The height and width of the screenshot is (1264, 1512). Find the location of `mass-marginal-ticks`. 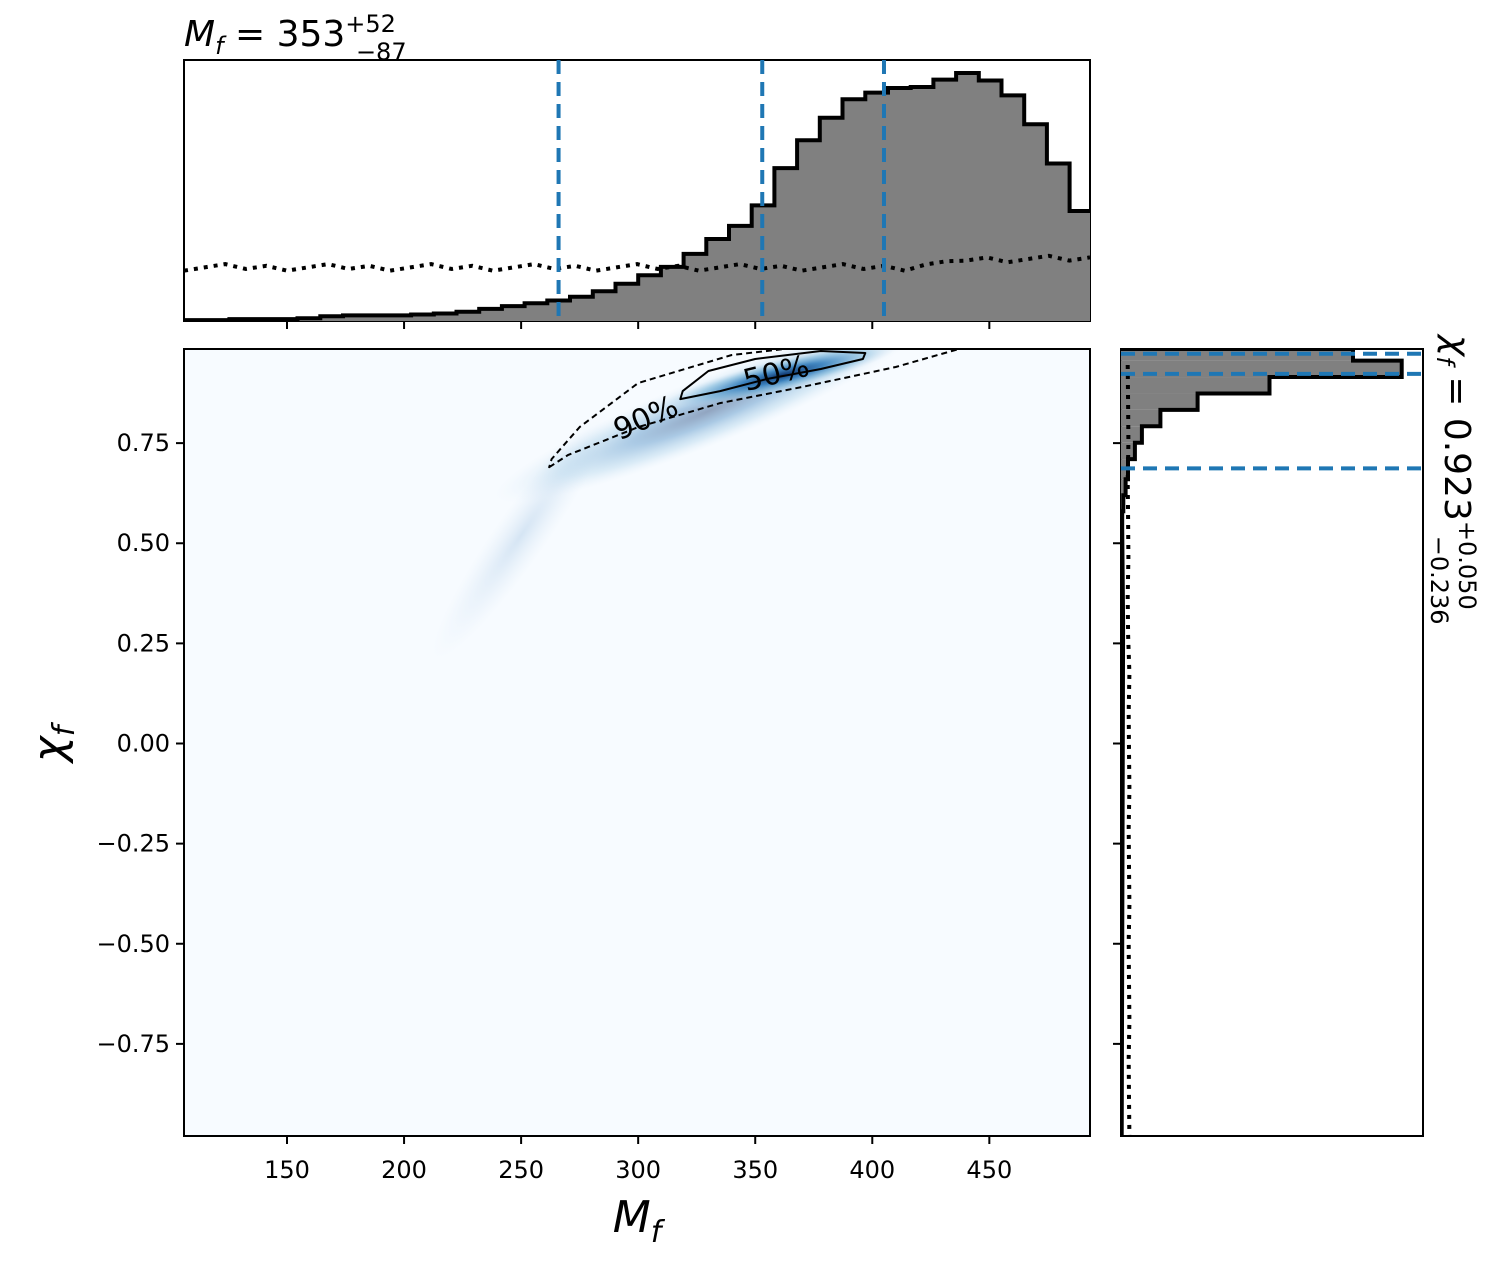

mass-marginal-ticks is located at coordinates (638, 325).